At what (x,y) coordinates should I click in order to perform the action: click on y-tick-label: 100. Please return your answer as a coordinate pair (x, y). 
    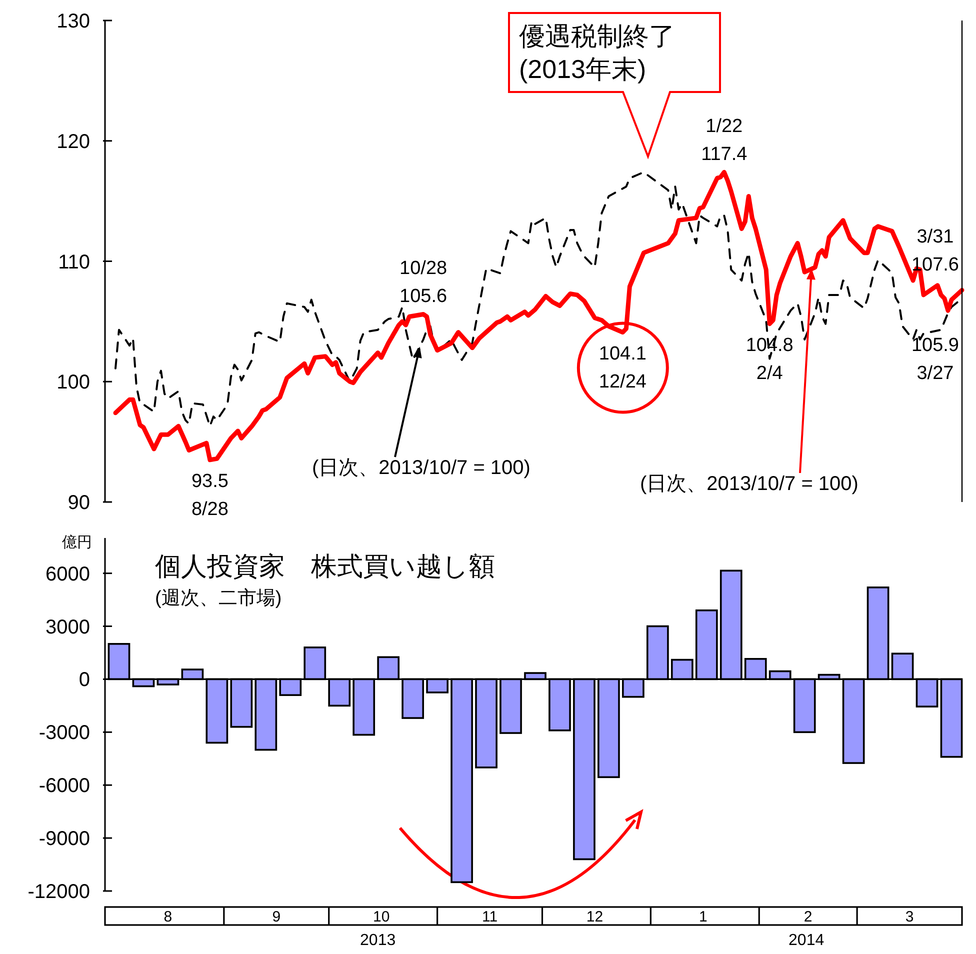
    Looking at the image, I should click on (73, 383).